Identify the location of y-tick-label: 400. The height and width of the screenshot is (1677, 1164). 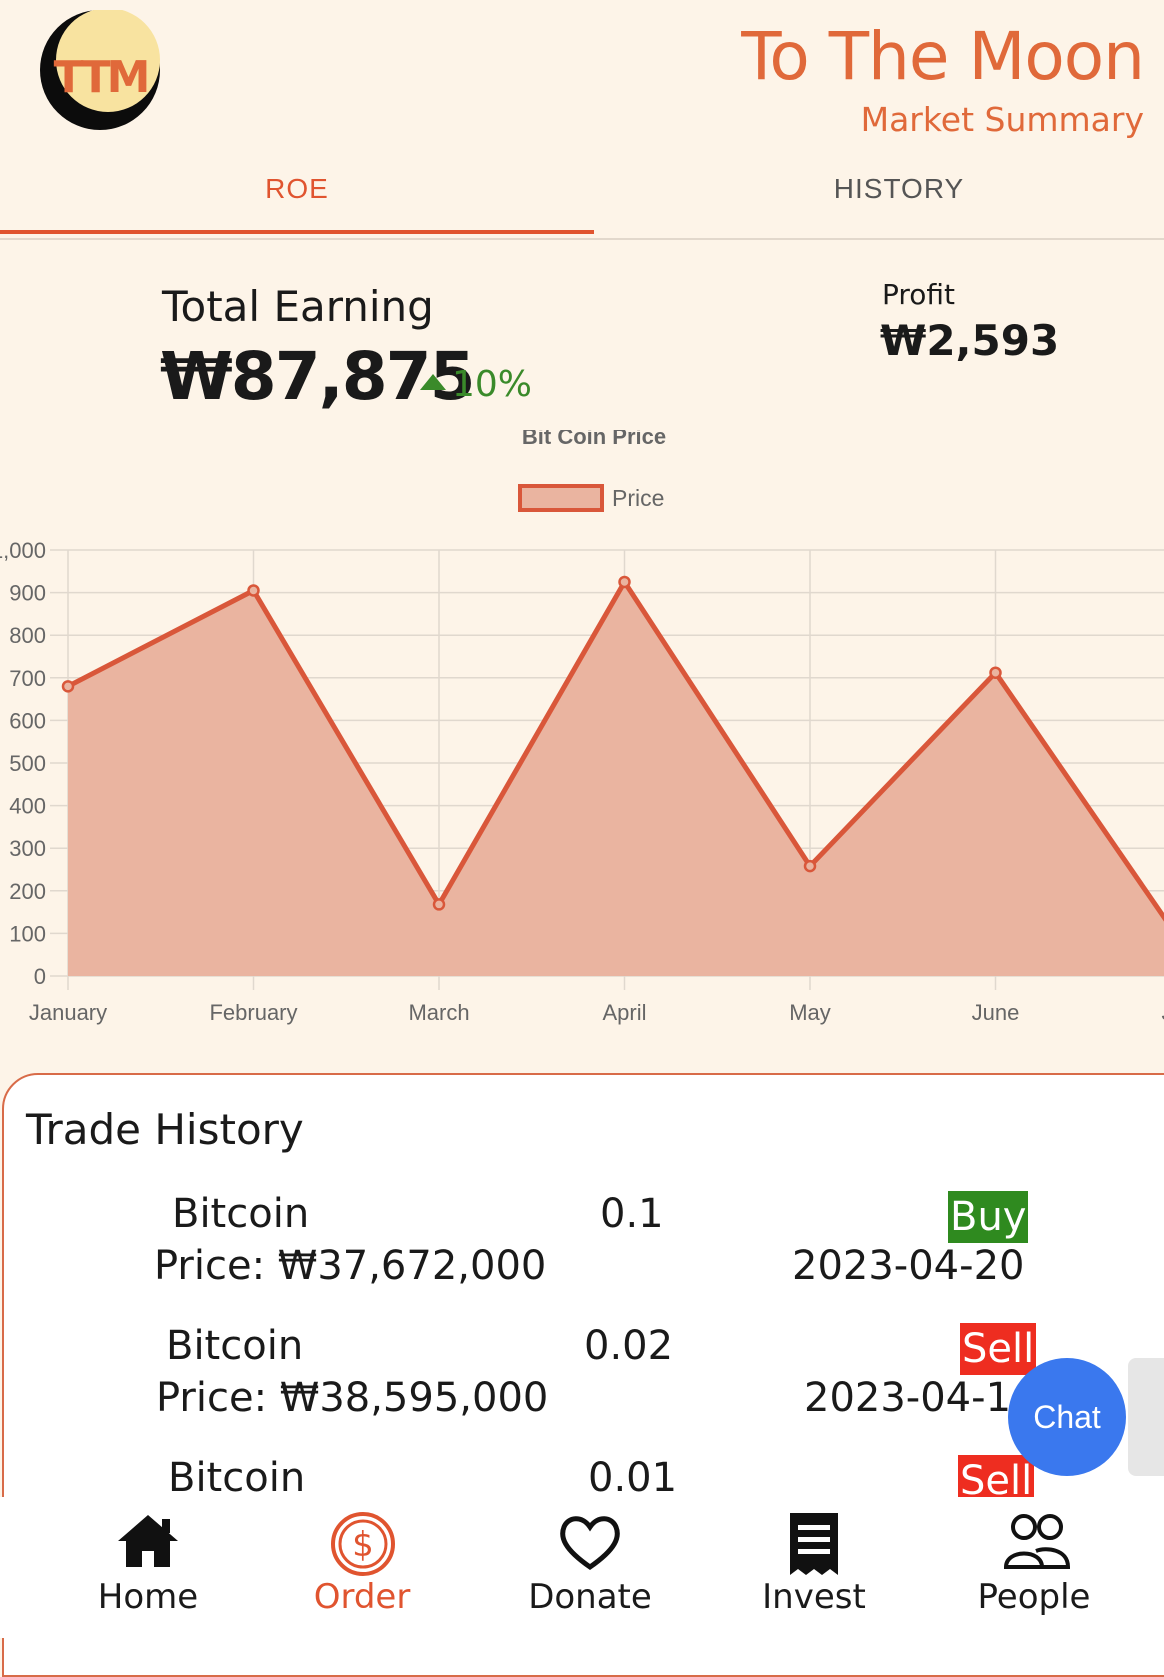
(27, 806).